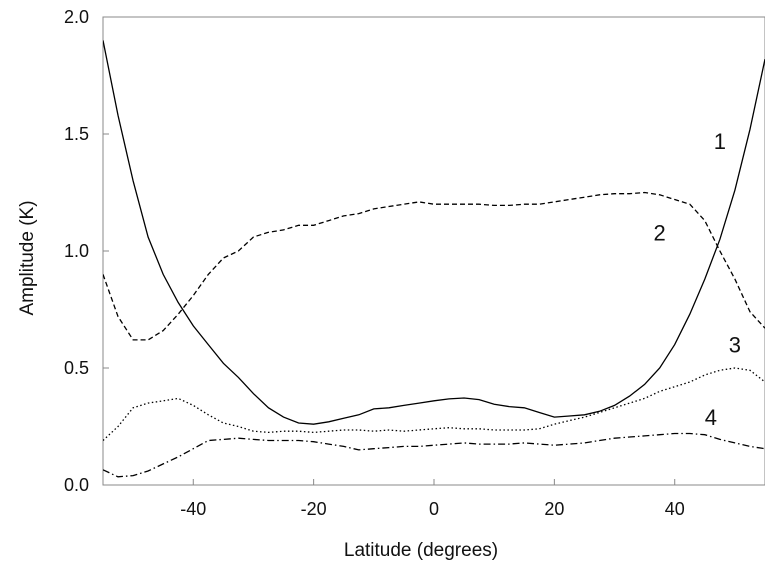 This screenshot has height=567, width=765. What do you see at coordinates (76, 368) in the screenshot?
I see `y-tick-label: 0.5` at bounding box center [76, 368].